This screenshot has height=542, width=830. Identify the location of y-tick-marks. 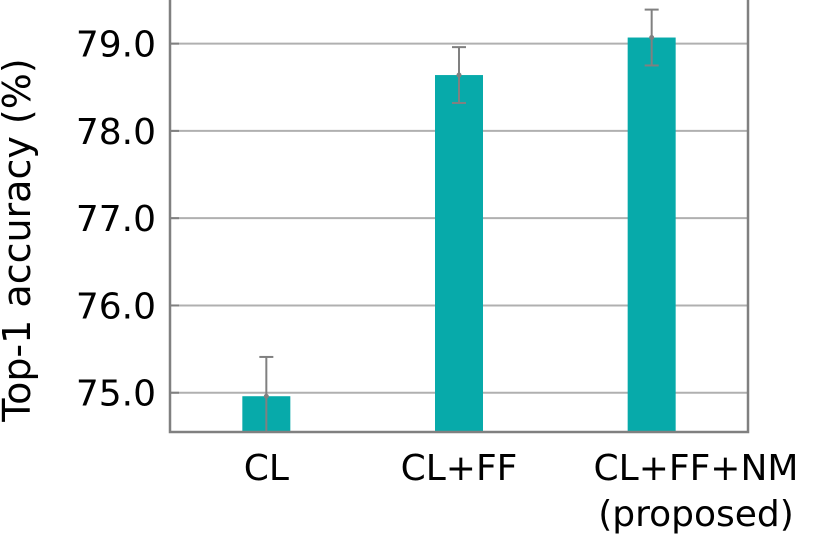
(174, 218).